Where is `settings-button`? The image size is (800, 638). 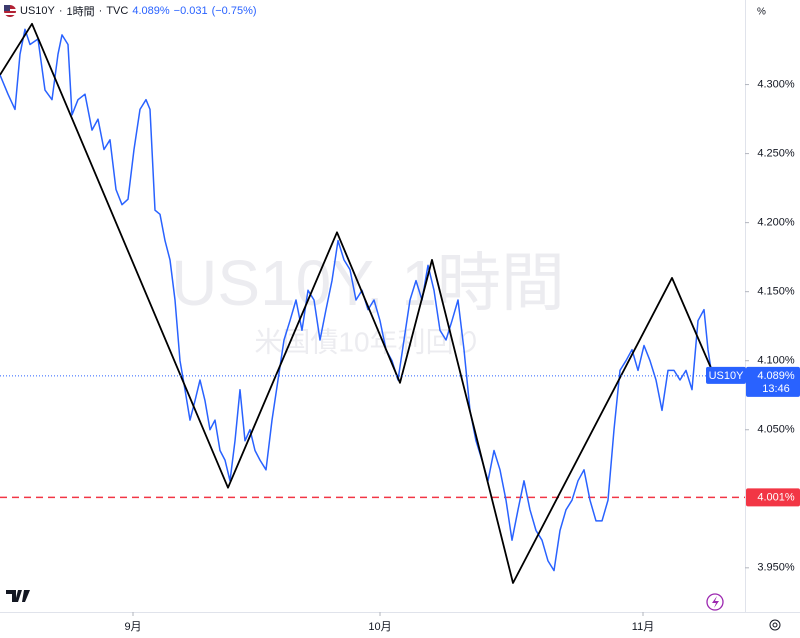
settings-button is located at coordinates (775, 625).